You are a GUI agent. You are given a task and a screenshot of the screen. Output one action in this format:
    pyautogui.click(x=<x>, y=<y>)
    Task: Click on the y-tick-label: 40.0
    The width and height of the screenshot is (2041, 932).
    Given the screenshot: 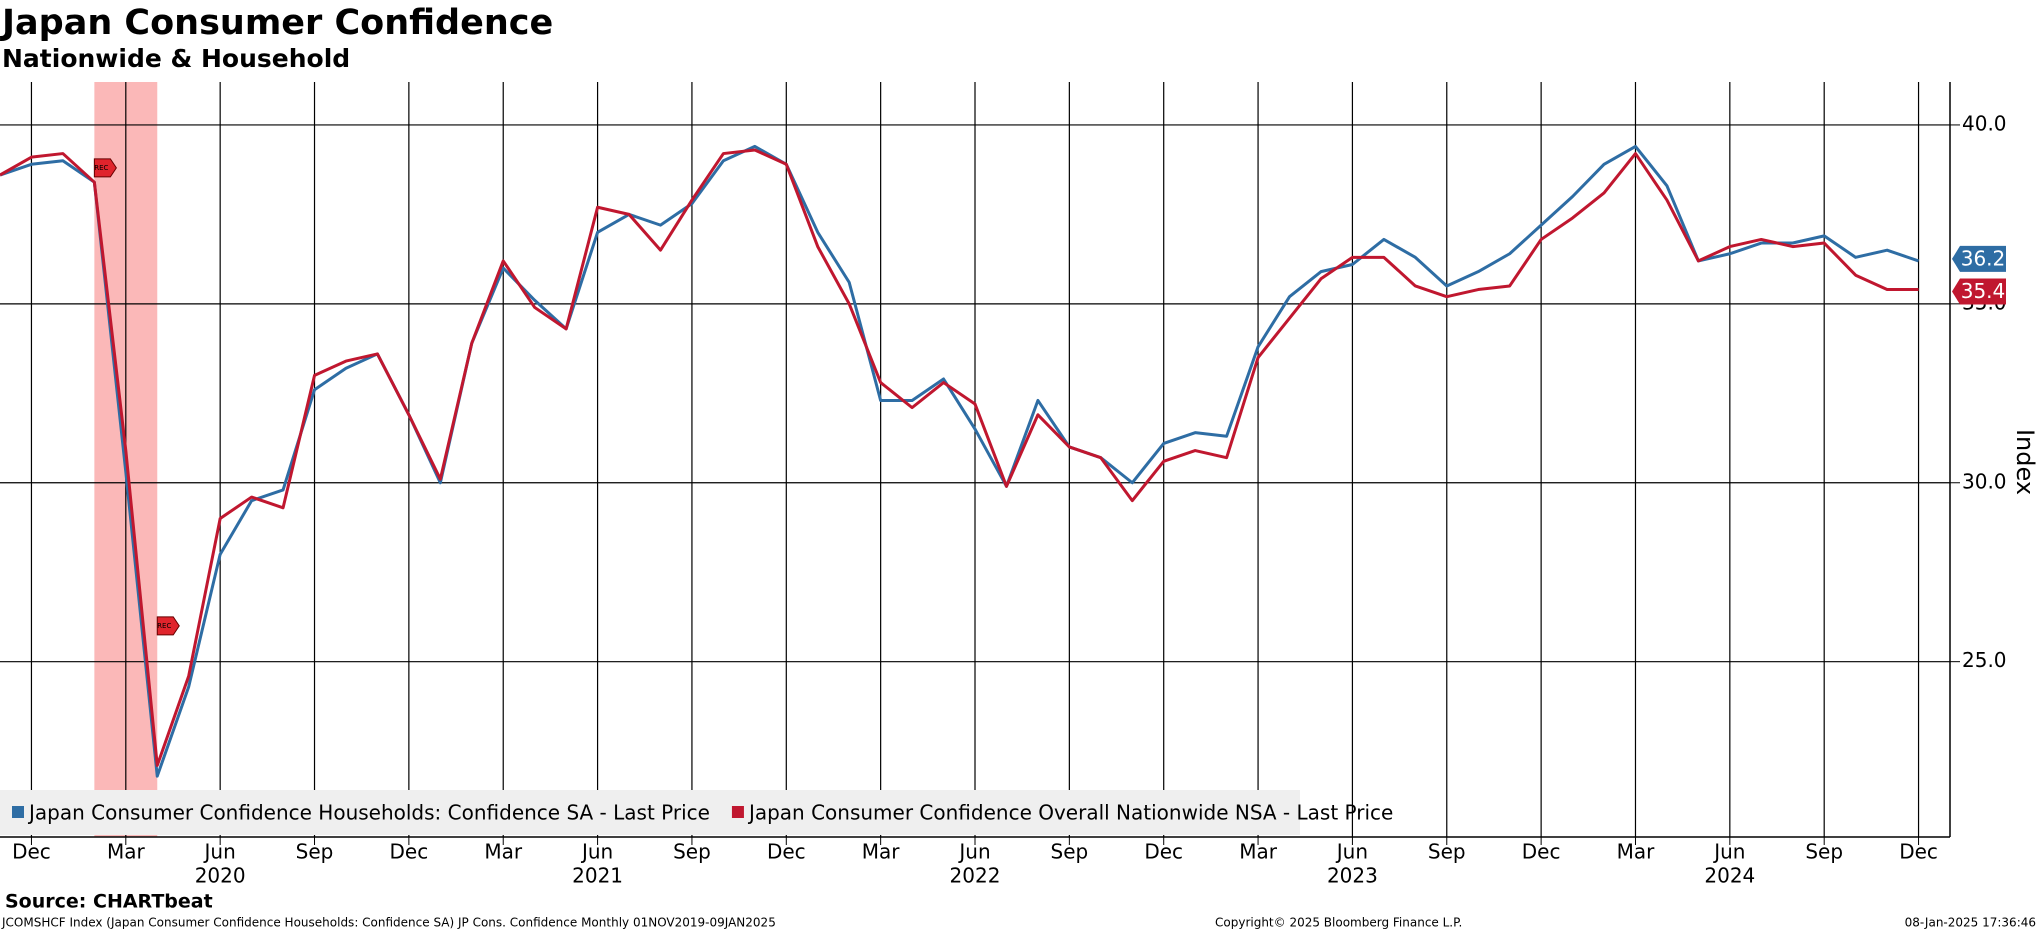 What is the action you would take?
    pyautogui.click(x=1984, y=123)
    